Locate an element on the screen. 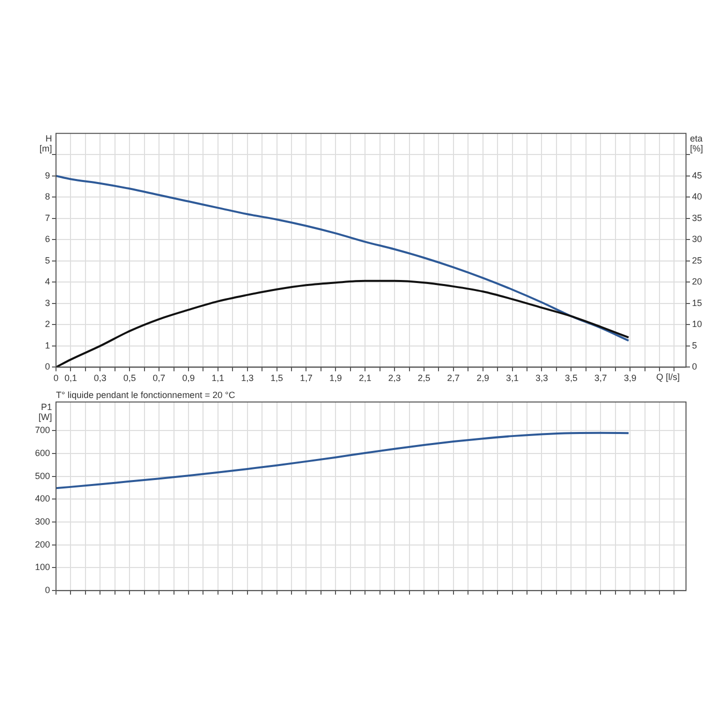 The height and width of the screenshot is (720, 720). y-tick-label: 400 is located at coordinates (42, 499).